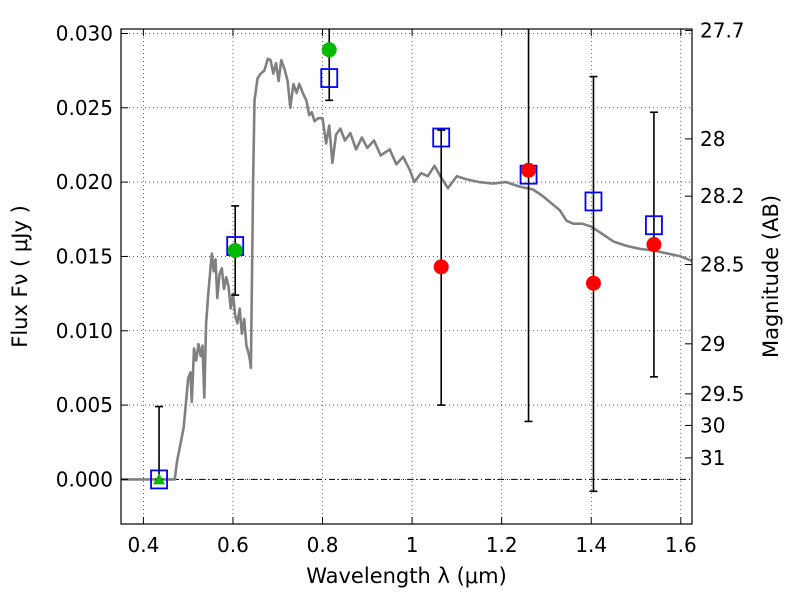 Image resolution: width=800 pixels, height=600 pixels. Describe the element at coordinates (502, 545) in the screenshot. I see `x-tick-label: 1.2` at that location.